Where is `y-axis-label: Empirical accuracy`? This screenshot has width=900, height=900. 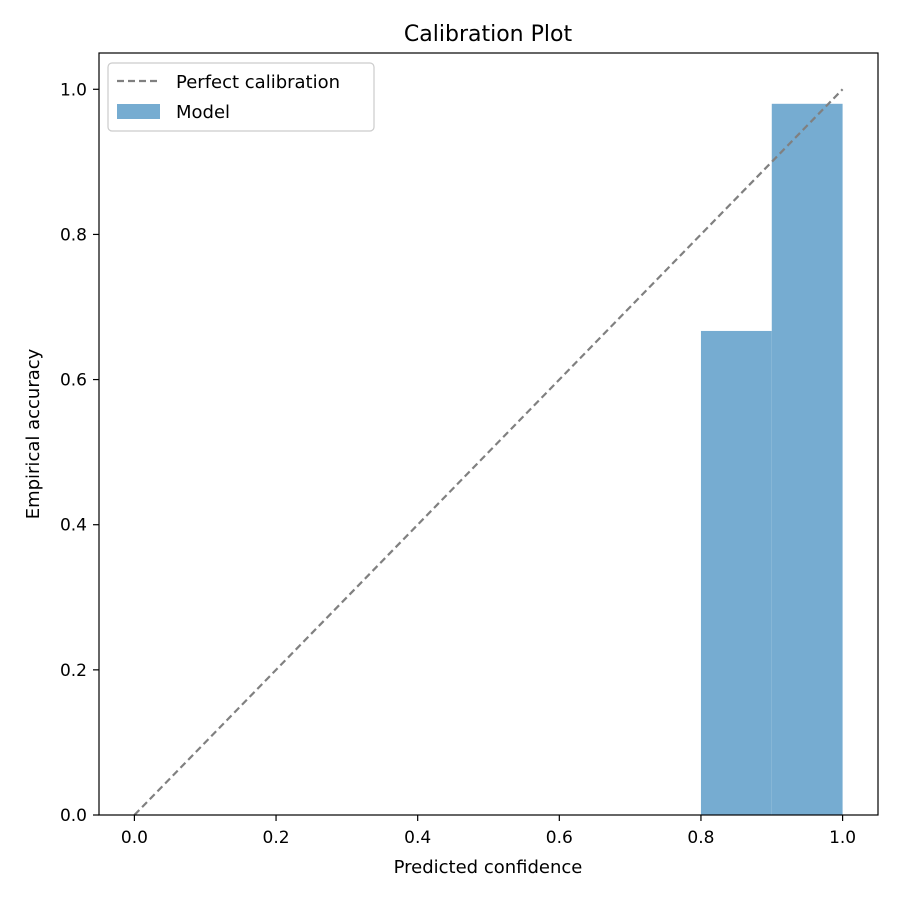
y-axis-label: Empirical accuracy is located at coordinates (33, 433).